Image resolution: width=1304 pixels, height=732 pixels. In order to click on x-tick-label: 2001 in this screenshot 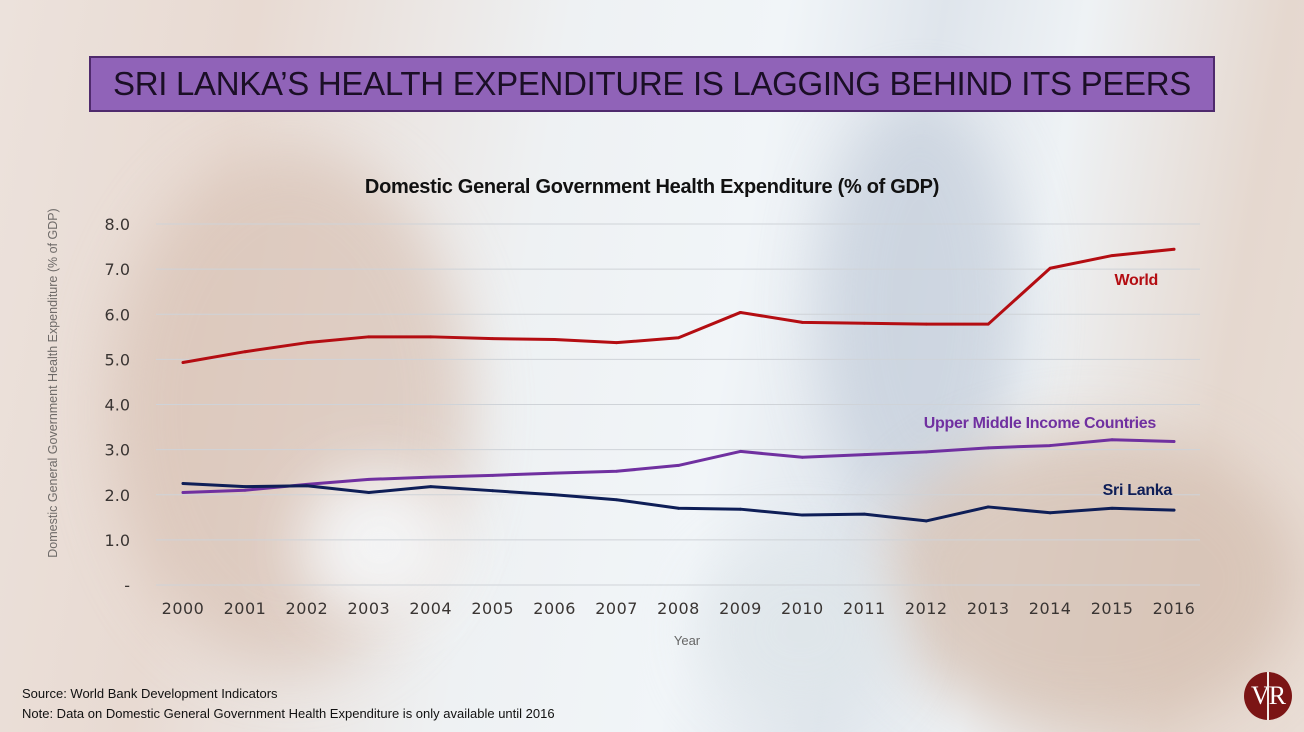, I will do `click(245, 608)`.